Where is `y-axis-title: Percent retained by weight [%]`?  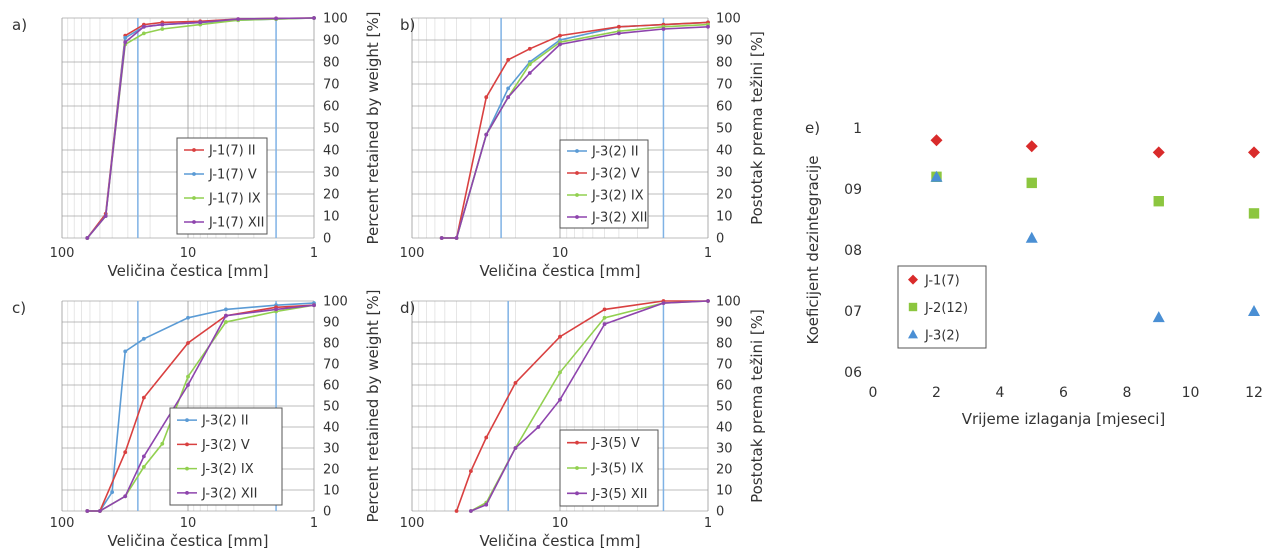 y-axis-title: Percent retained by weight [%] is located at coordinates (373, 127).